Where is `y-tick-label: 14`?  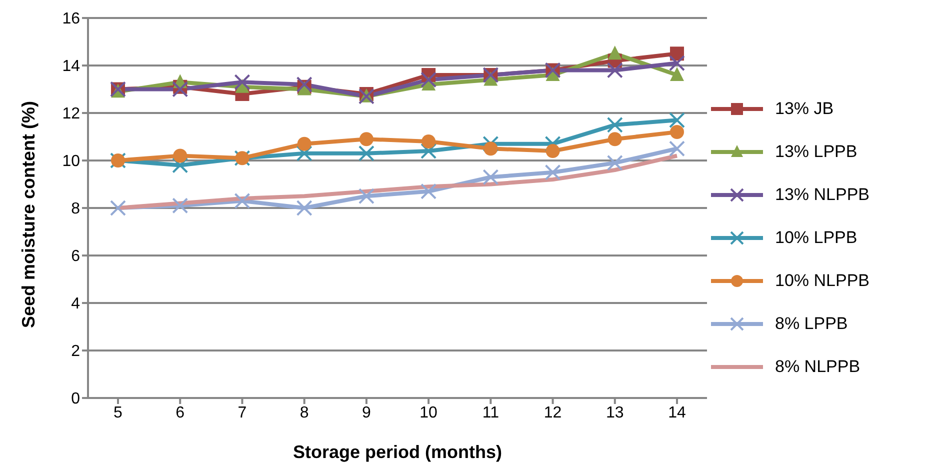
y-tick-label: 14 is located at coordinates (71, 67).